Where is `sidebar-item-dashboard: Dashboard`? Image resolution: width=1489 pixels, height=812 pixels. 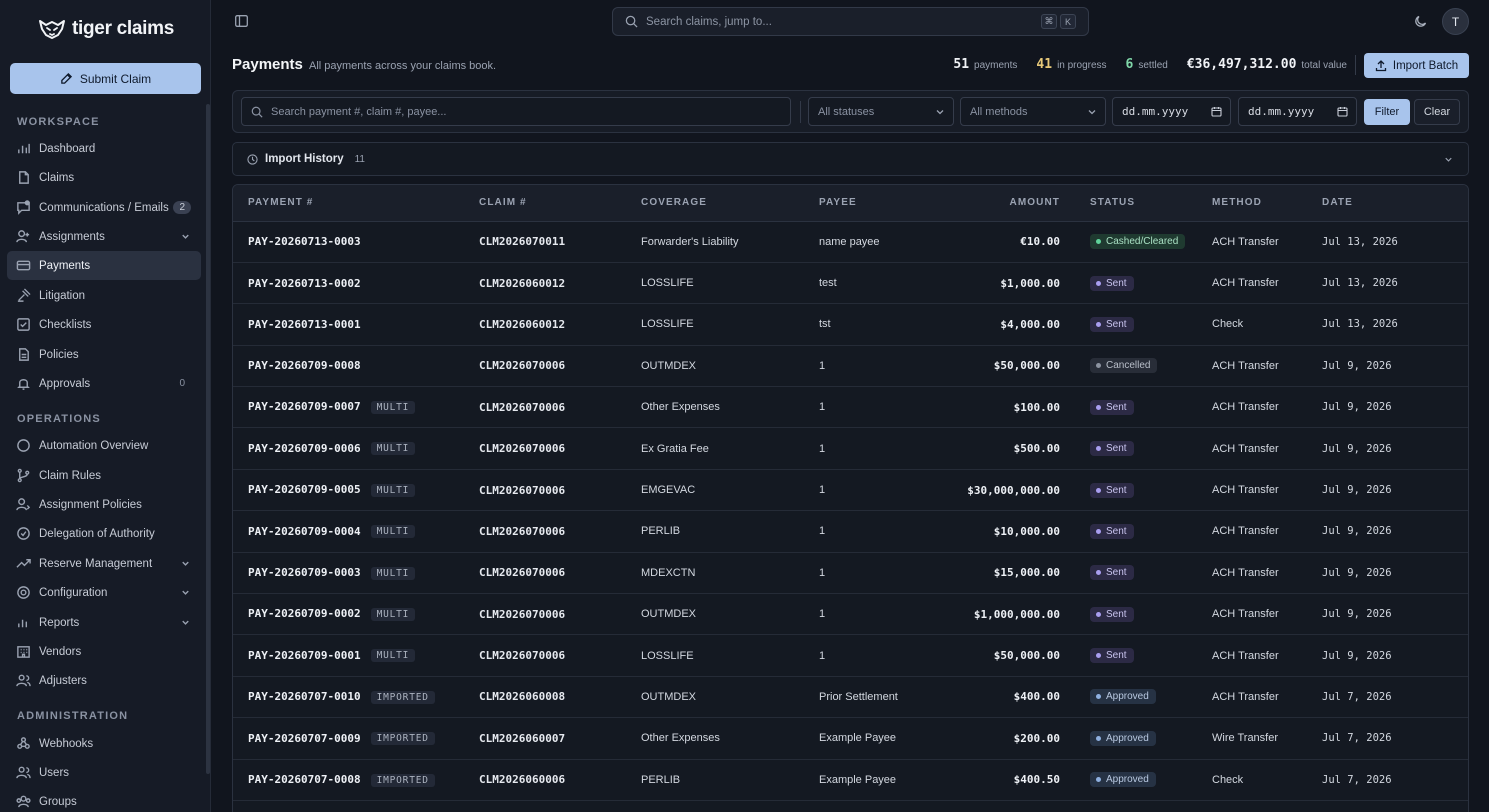
sidebar-item-dashboard: Dashboard is located at coordinates (104, 148).